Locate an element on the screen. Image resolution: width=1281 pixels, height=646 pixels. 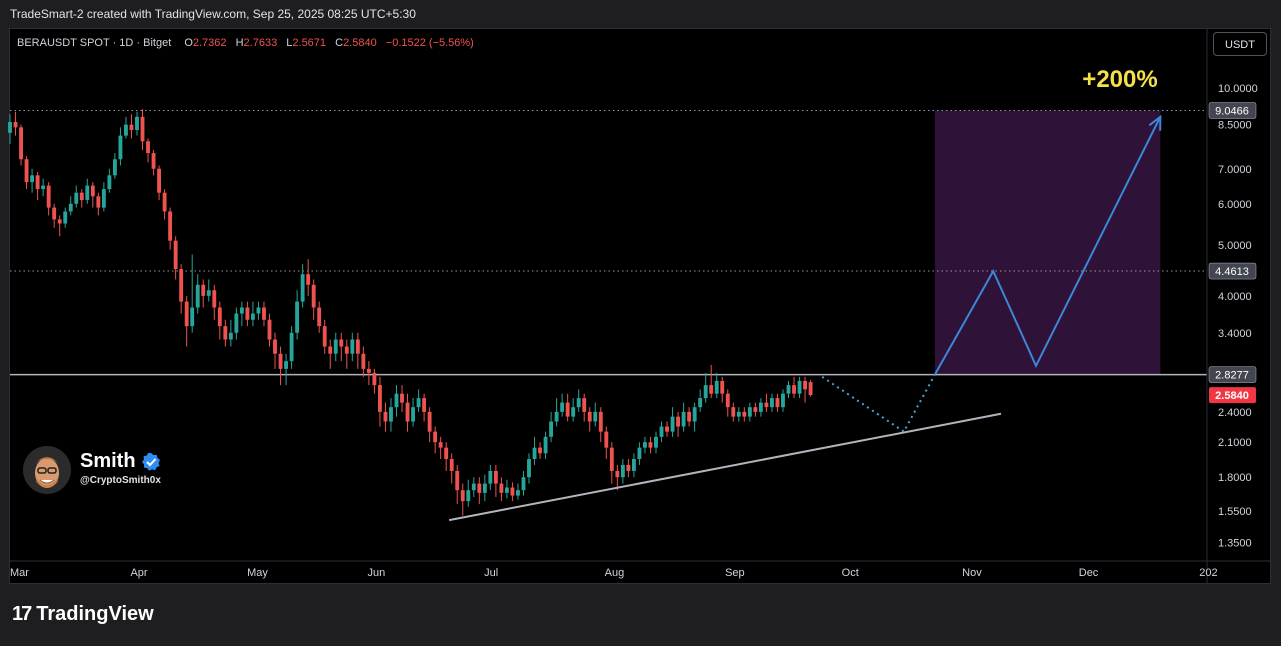
time-tick-label: Mar is located at coordinates (19, 573).